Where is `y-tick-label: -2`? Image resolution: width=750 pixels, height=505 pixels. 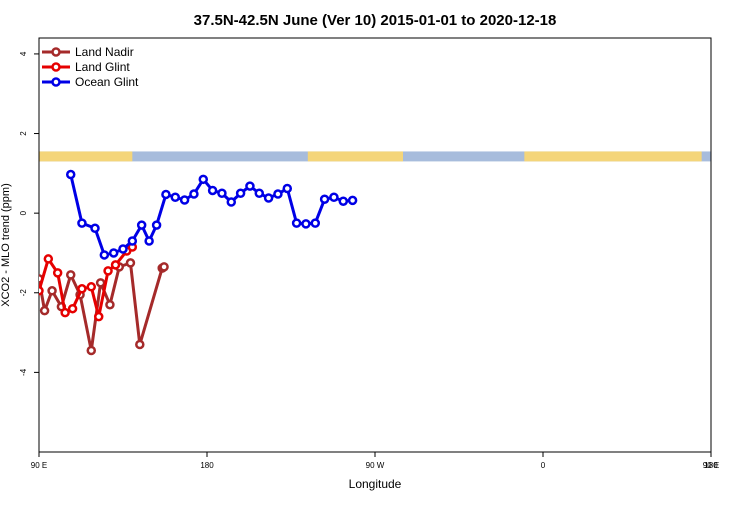 y-tick-label: -2 is located at coordinates (23, 293).